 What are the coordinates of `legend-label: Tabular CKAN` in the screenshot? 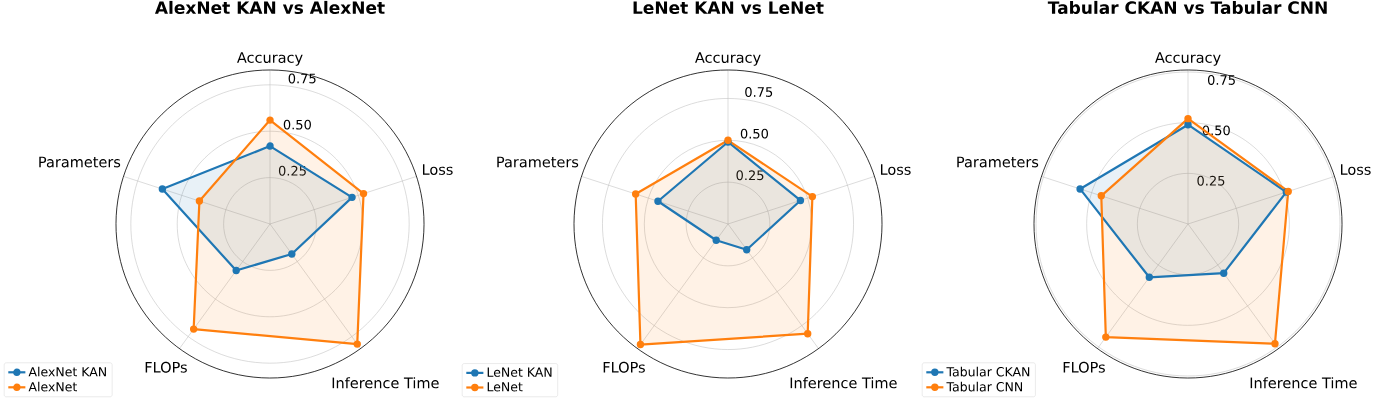 It's located at (988, 371).